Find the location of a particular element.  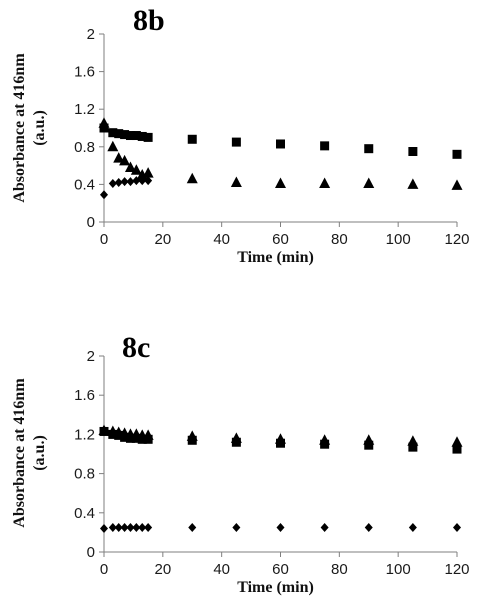

x-tick-label: 80 is located at coordinates (339, 569).